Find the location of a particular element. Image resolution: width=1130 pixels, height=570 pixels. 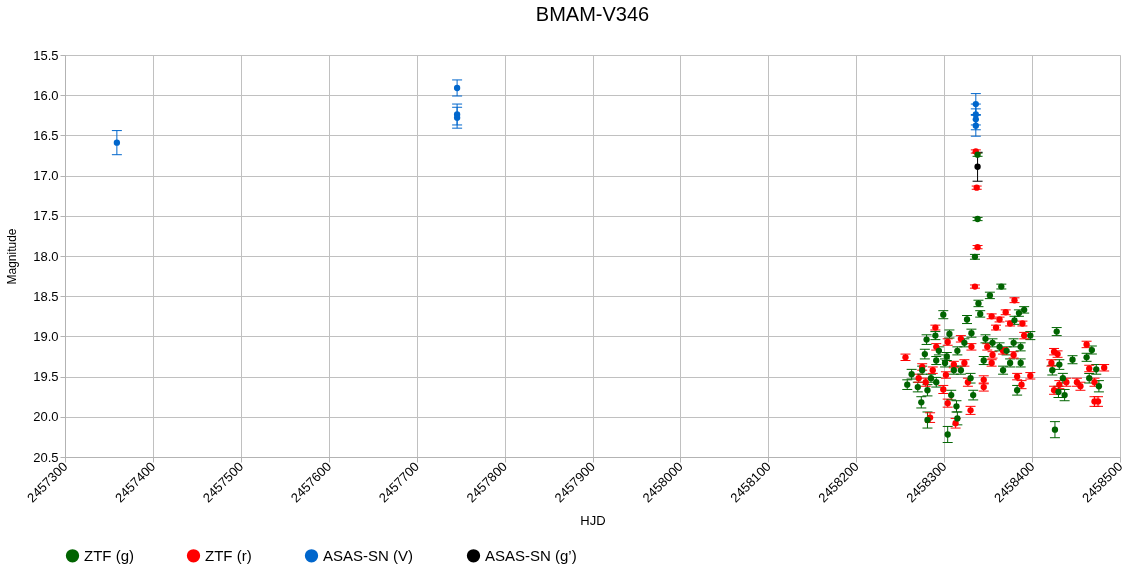

y-tick-label: 16.0 is located at coordinates (46, 95).